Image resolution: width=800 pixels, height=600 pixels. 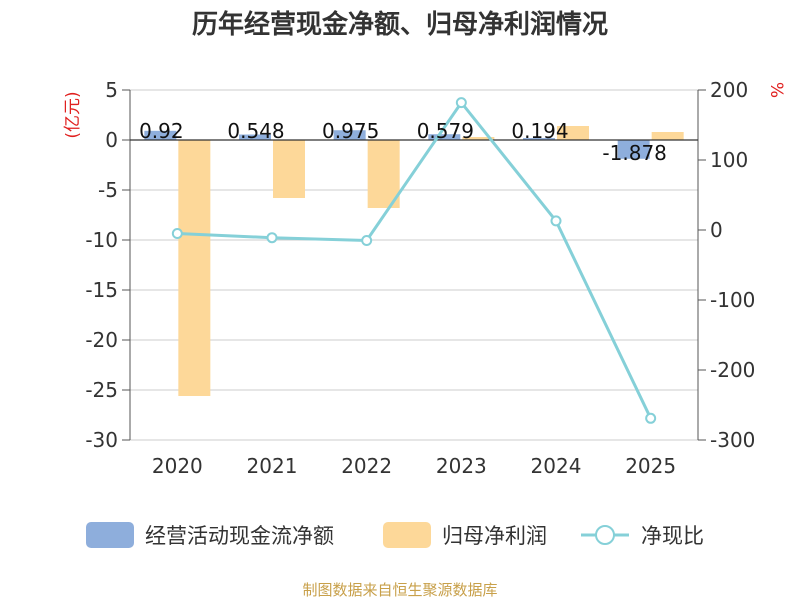 What do you see at coordinates (729, 160) in the screenshot?
I see `right-tick-label: 100` at bounding box center [729, 160].